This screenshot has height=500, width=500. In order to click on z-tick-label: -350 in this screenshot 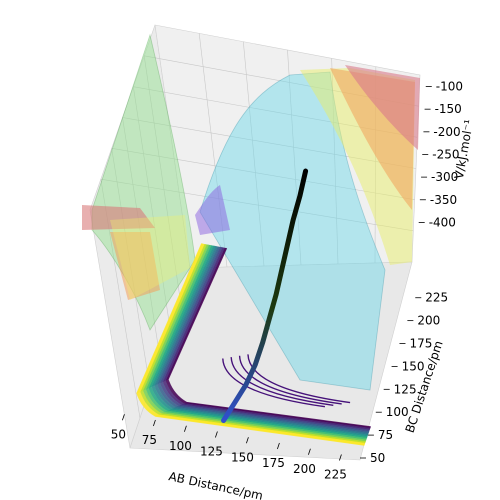, I will do `click(443, 200)`.